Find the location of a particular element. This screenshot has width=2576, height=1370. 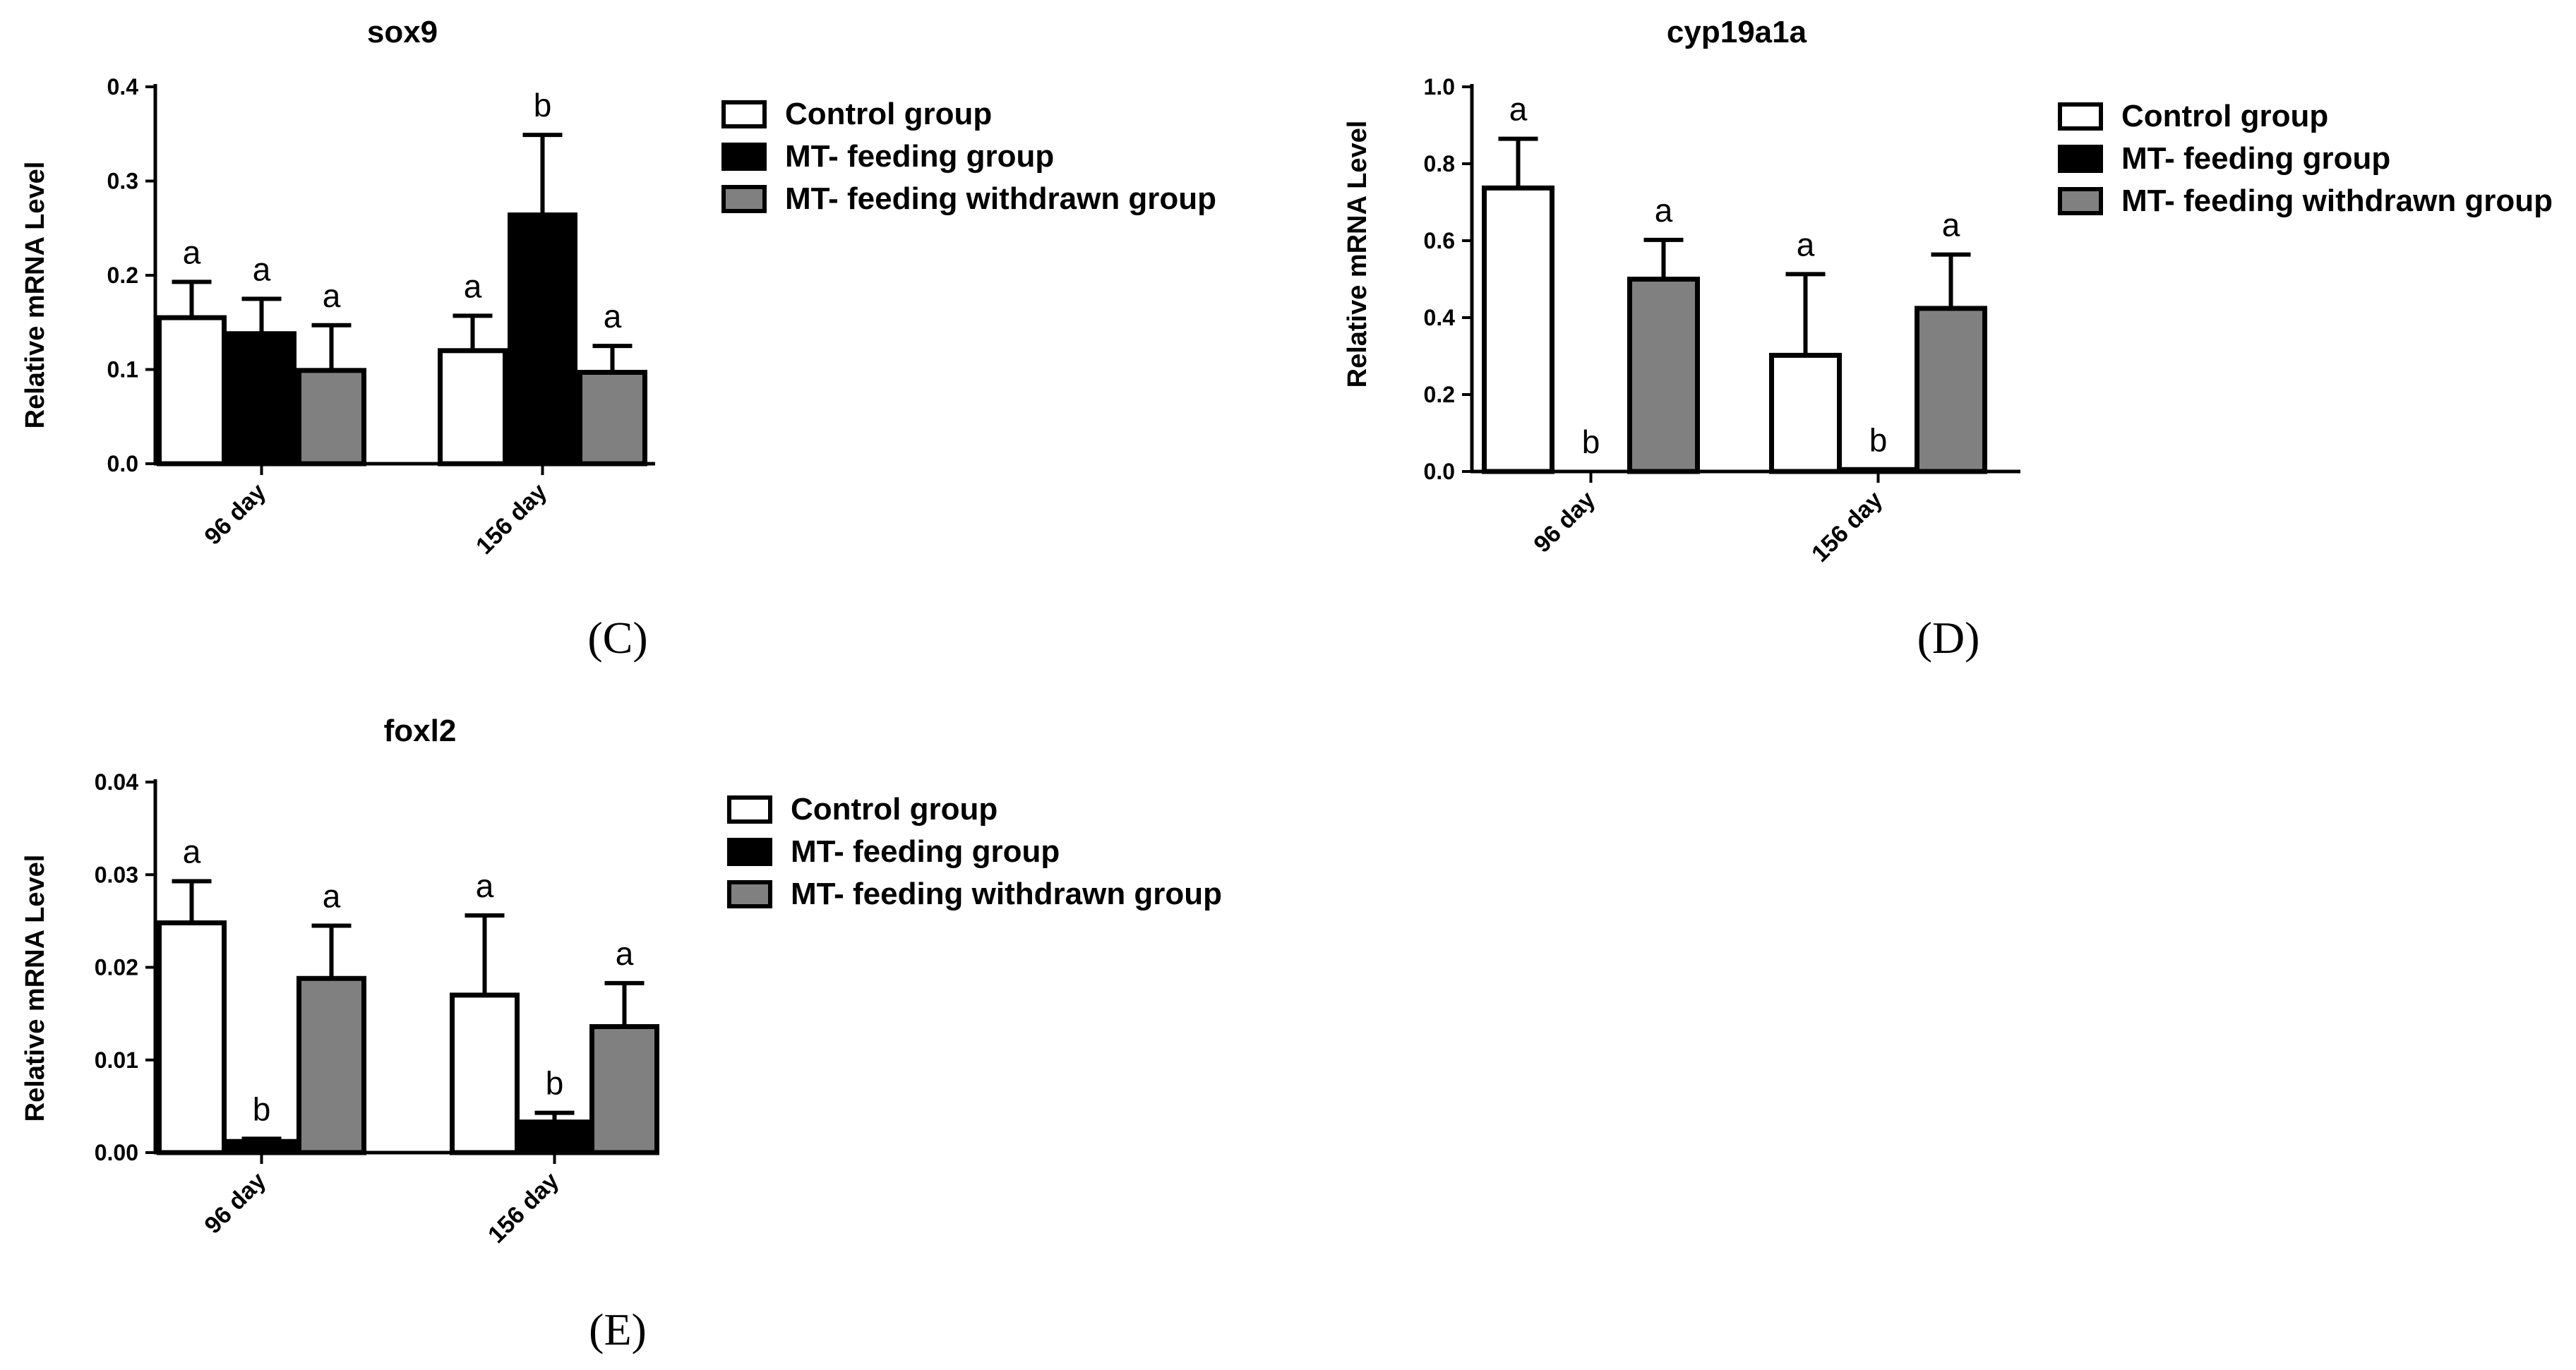

y-tick-label: 0.00 is located at coordinates (116, 1152).